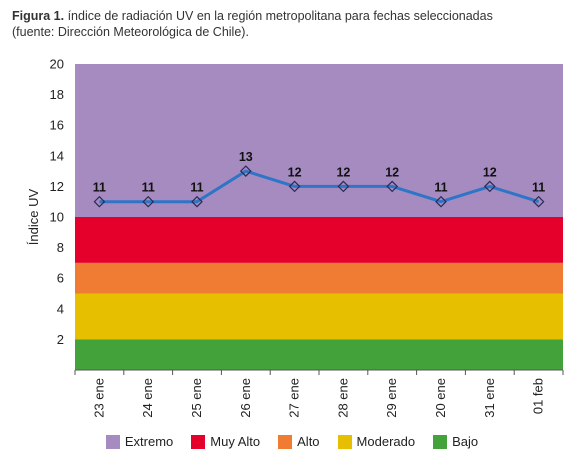  I want to click on series-line, so click(319, 186).